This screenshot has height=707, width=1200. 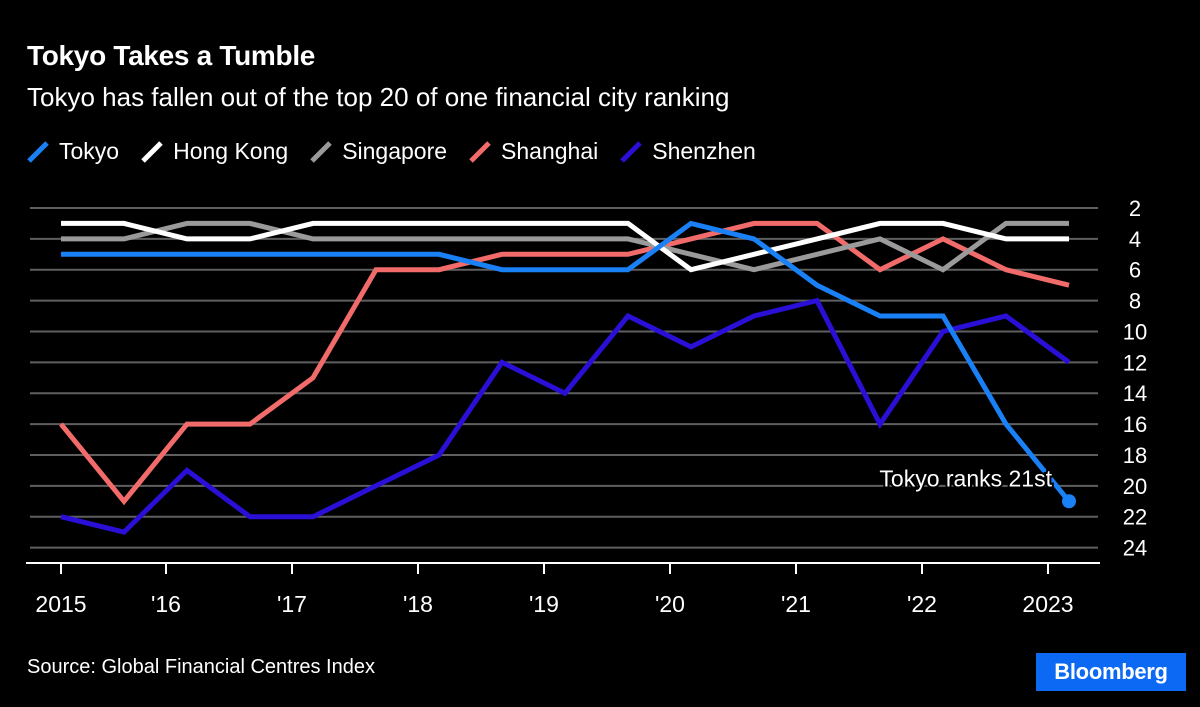 I want to click on legend-item: Shanghai, so click(x=533, y=151).